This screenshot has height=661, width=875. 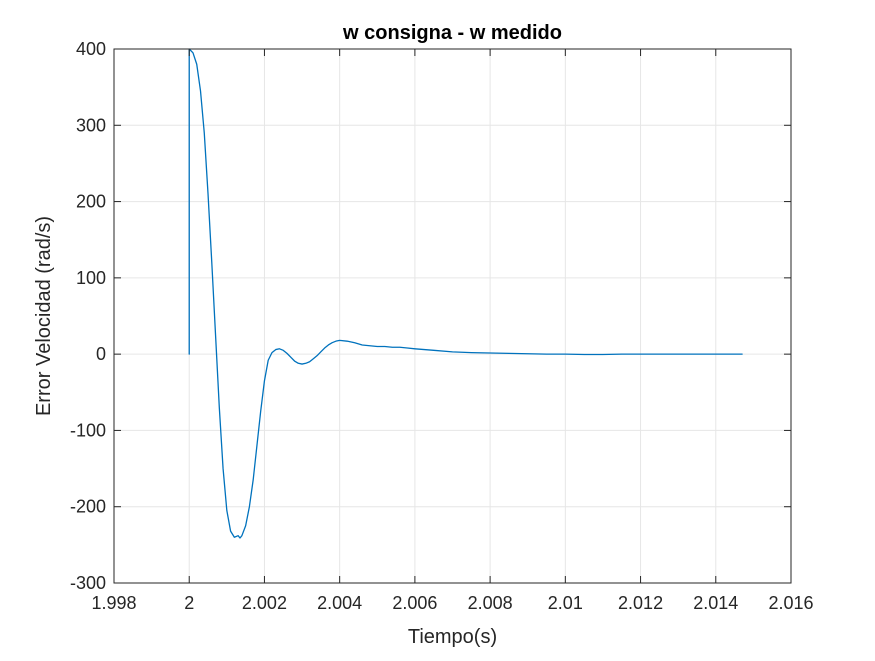 What do you see at coordinates (88, 316) in the screenshot?
I see `y-tick-labels: -300 -200 -100 0 100 200 300 400` at bounding box center [88, 316].